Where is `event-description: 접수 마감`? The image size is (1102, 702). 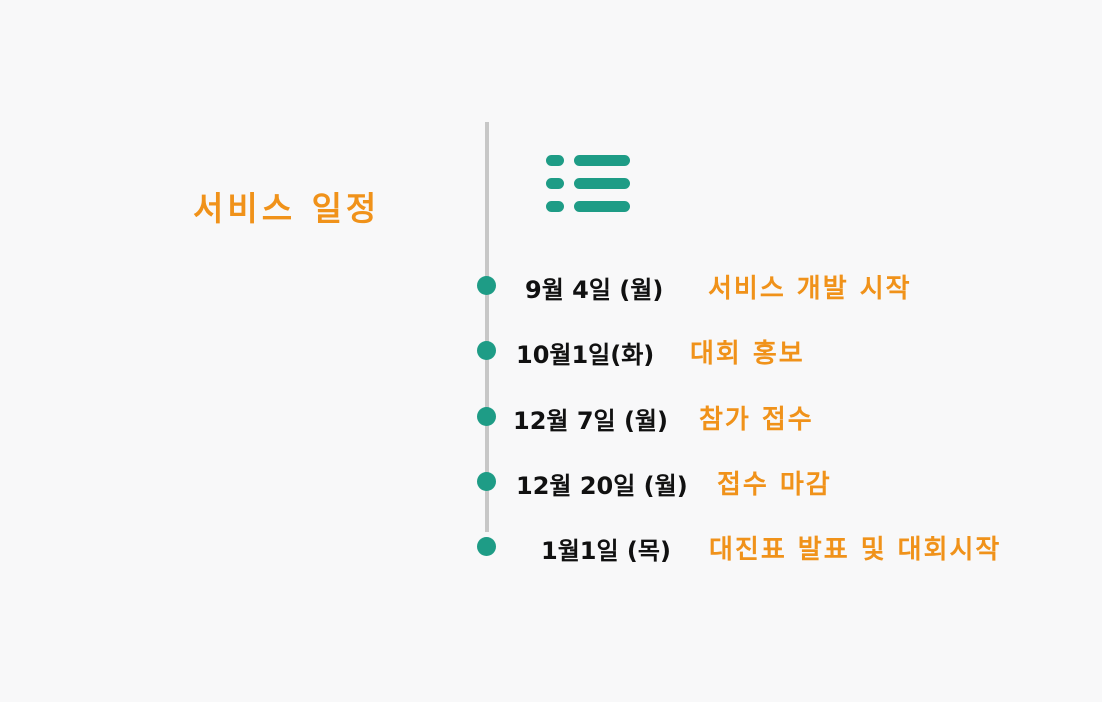 event-description: 접수 마감 is located at coordinates (774, 485).